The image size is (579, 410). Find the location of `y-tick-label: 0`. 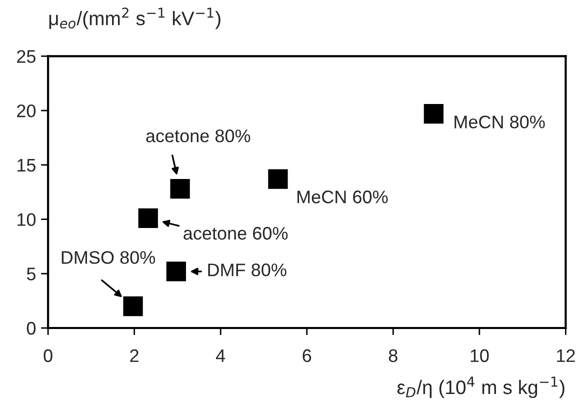

y-tick-label: 0 is located at coordinates (31, 328).